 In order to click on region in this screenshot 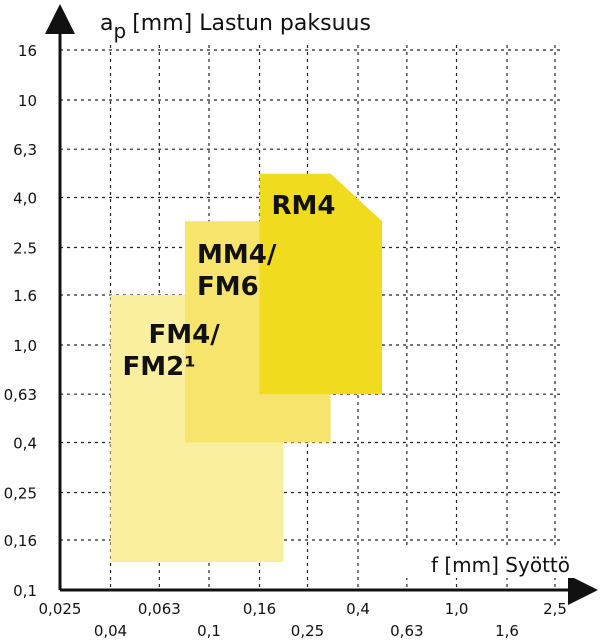, I will do `click(321, 284)`.